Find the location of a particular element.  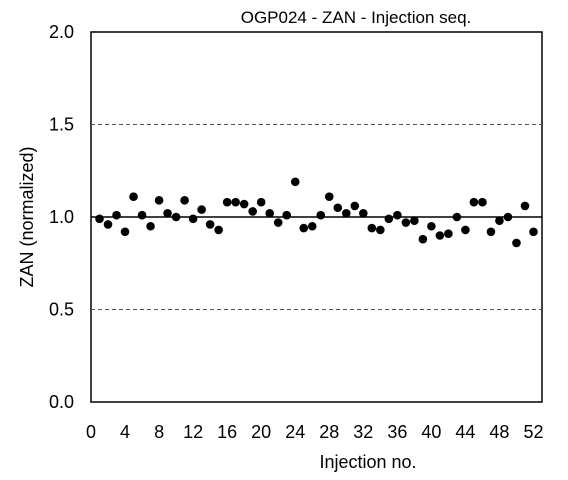

x-axis-label: Injection no. is located at coordinates (367, 462).